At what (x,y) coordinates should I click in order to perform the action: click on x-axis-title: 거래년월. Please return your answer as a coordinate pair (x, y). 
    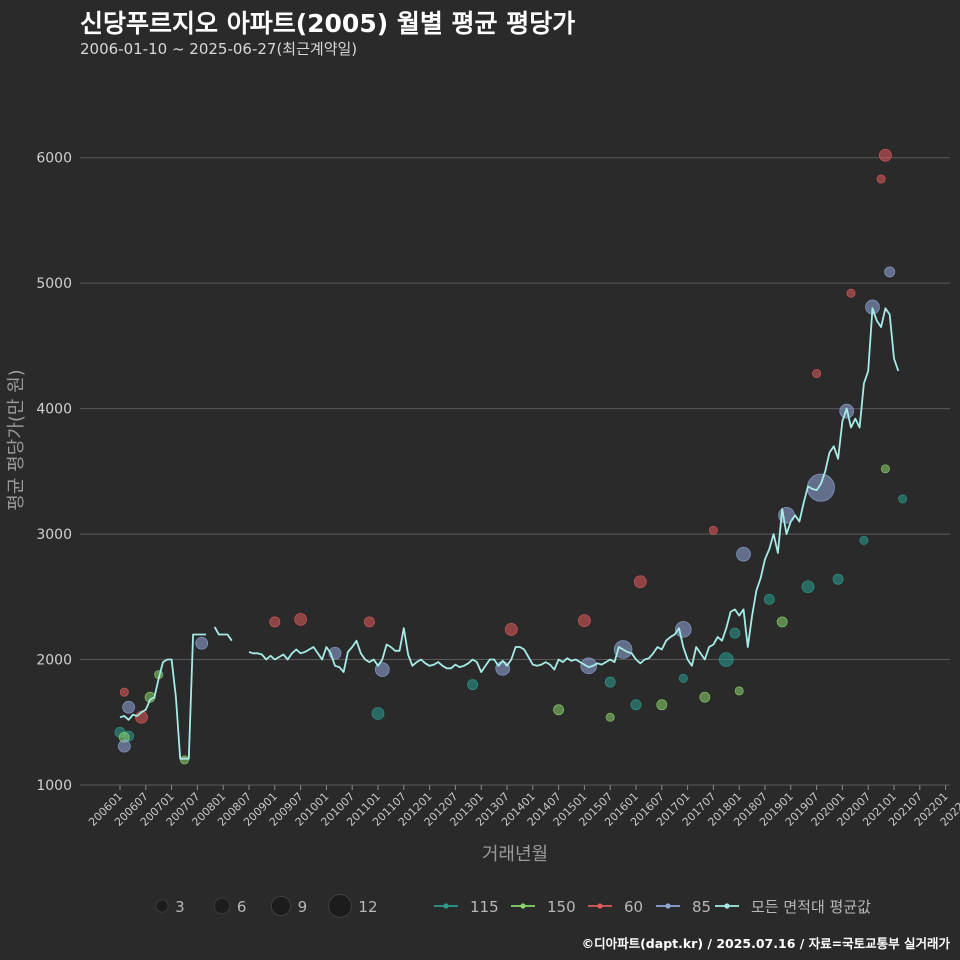
    Looking at the image, I should click on (515, 854).